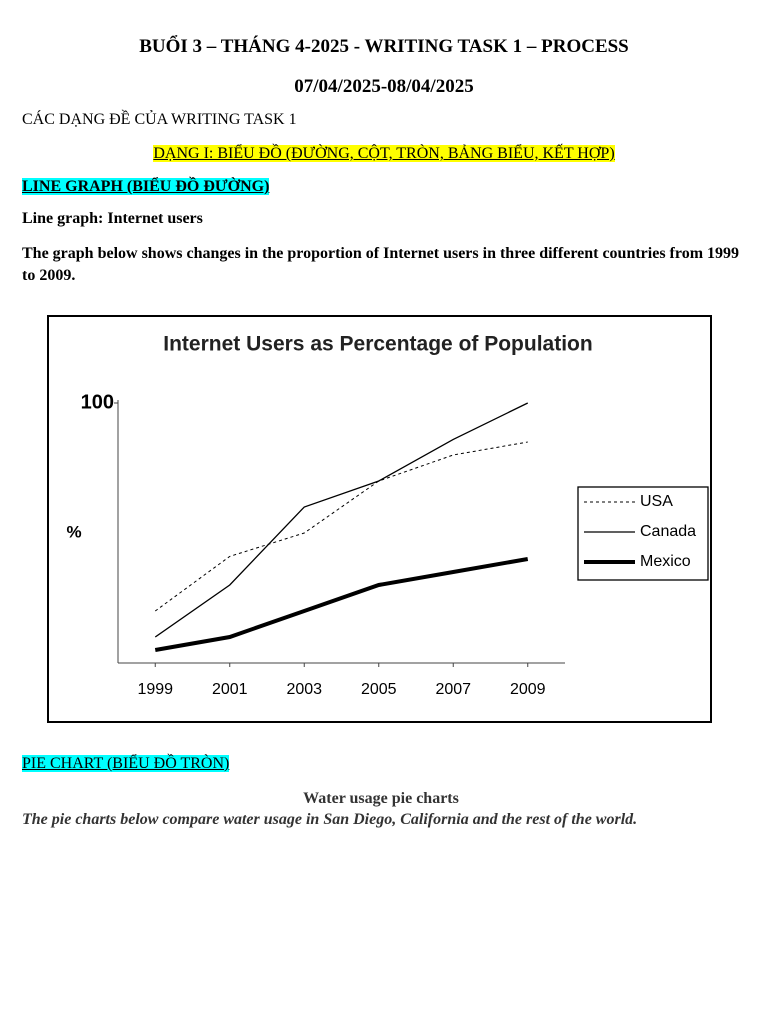 Image resolution: width=768 pixels, height=1024 pixels. Describe the element at coordinates (73, 531) in the screenshot. I see `y-axis-label: %` at that location.